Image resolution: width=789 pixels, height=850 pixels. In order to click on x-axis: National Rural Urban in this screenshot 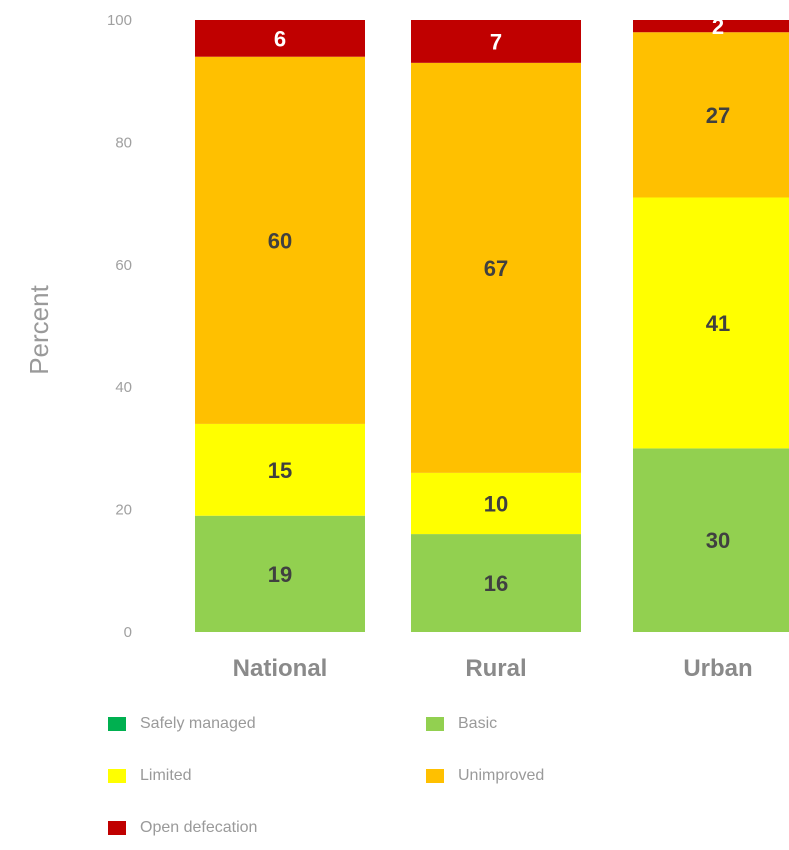, I will do `click(493, 668)`.